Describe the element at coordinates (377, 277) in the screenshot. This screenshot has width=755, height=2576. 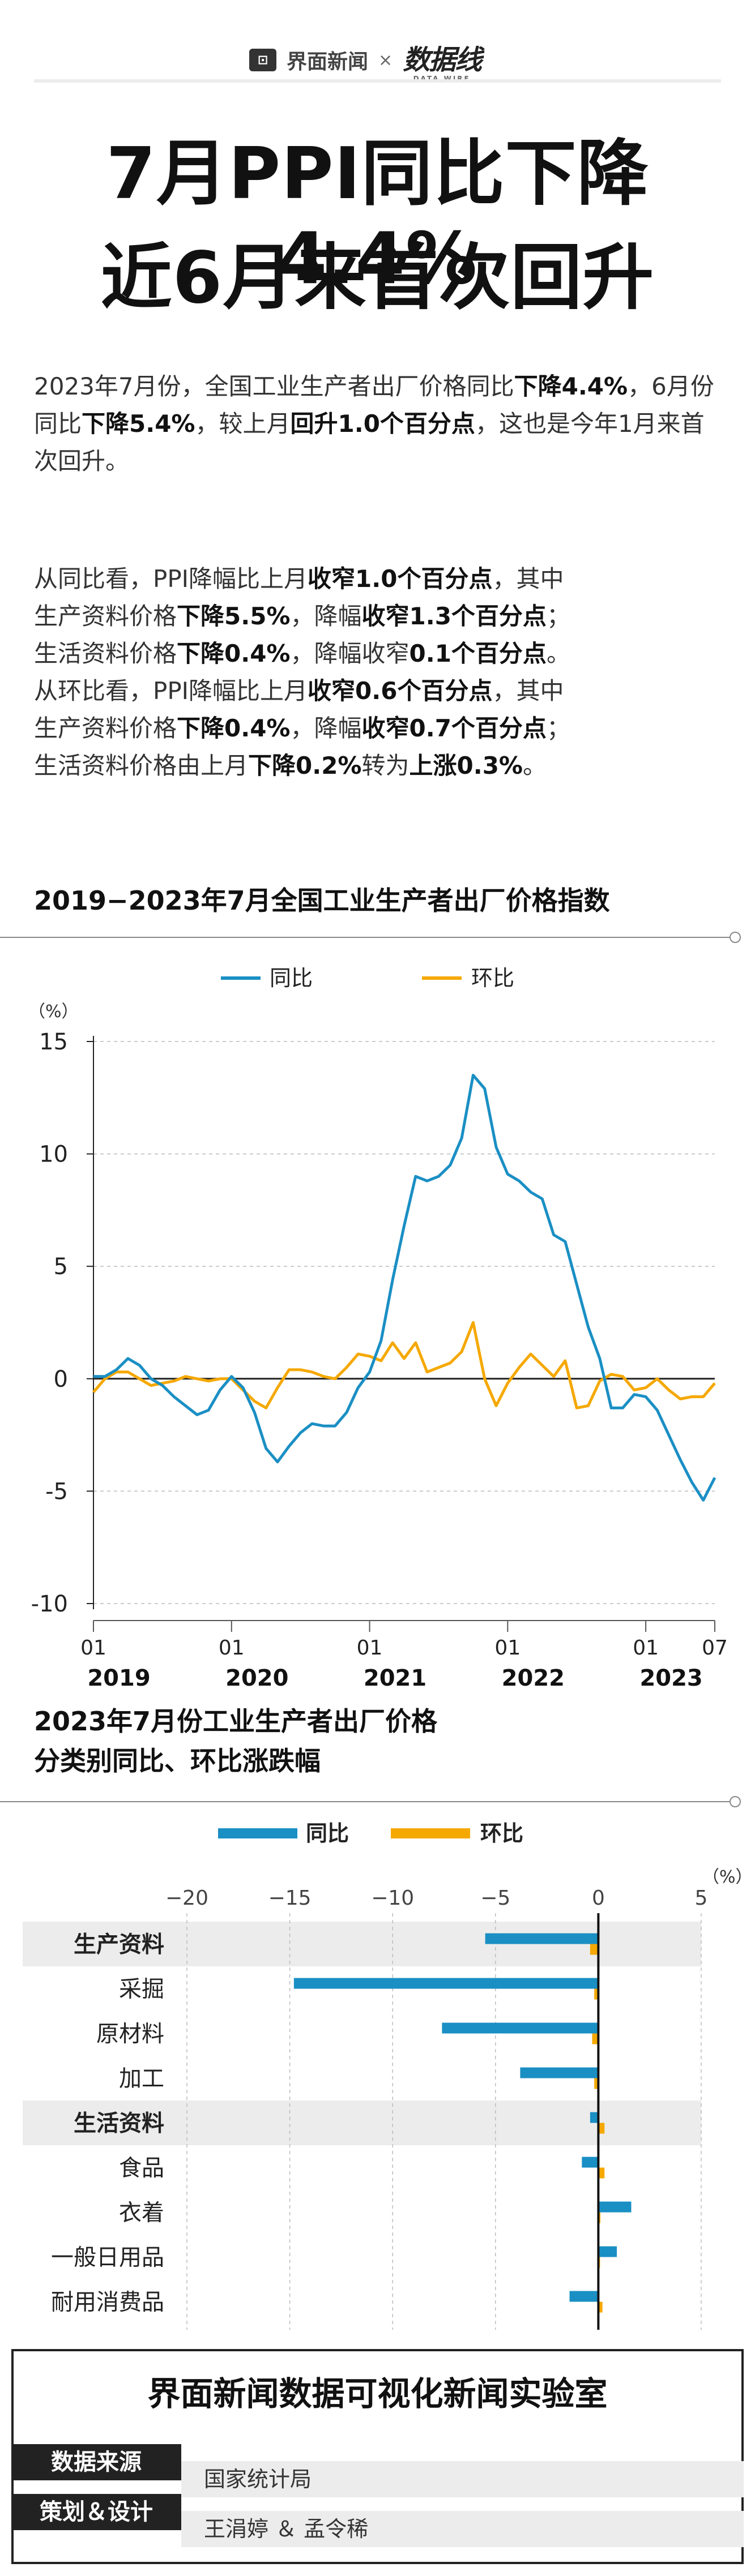
I see `headline-line2: 近6月来首次回升` at that location.